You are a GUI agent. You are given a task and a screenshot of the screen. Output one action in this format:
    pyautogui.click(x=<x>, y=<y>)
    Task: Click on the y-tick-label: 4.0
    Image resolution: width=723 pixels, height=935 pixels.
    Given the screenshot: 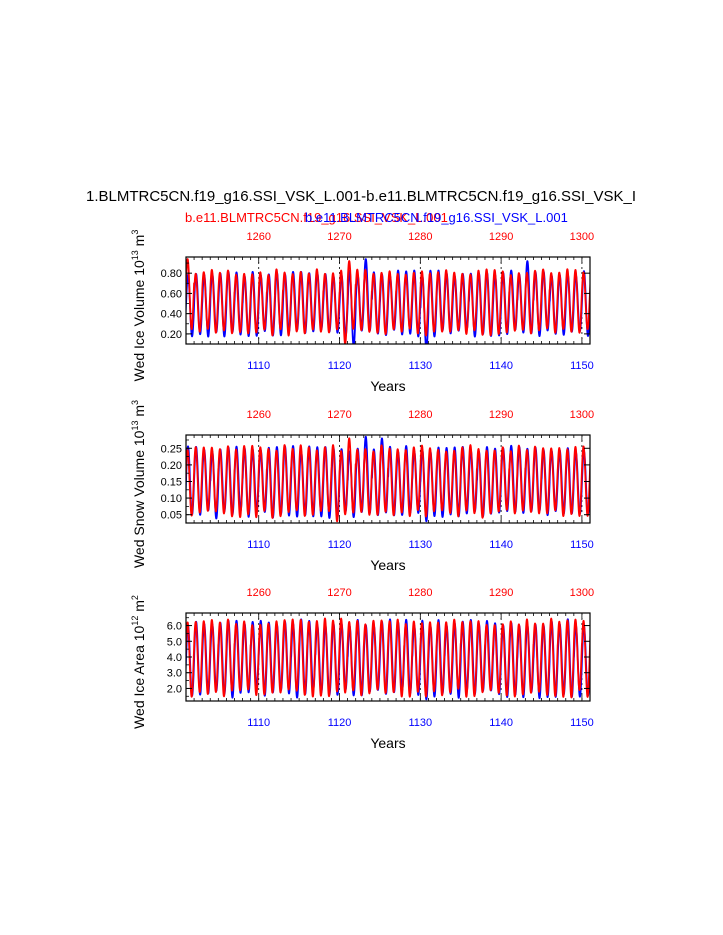 What is the action you would take?
    pyautogui.click(x=174, y=658)
    